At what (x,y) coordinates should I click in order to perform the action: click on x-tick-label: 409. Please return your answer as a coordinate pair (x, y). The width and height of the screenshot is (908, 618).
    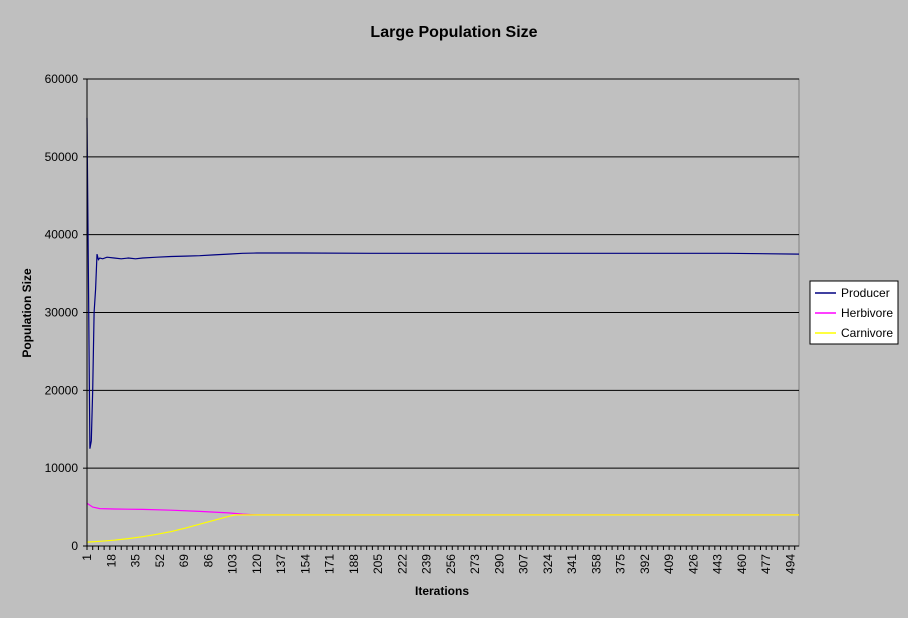
    Looking at the image, I should click on (669, 564).